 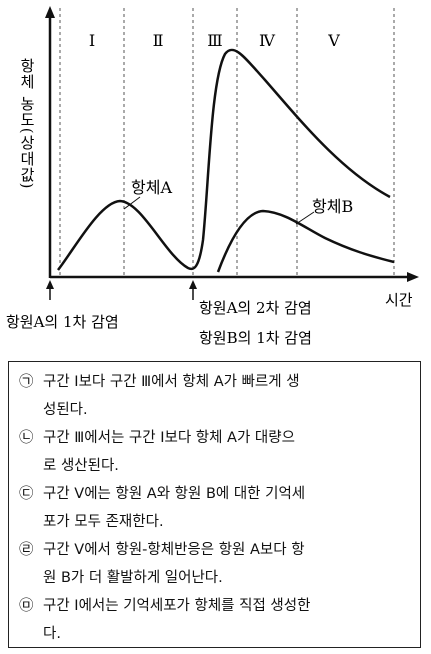 I want to click on curve-a-label: 항체A, so click(x=151, y=187).